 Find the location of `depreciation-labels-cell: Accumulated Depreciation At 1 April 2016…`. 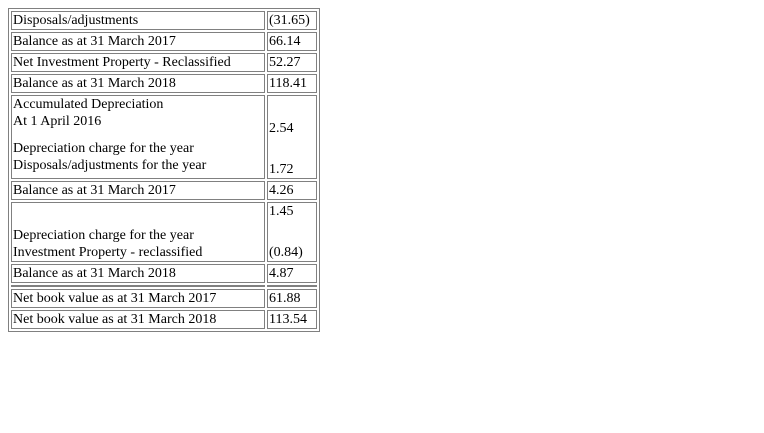

depreciation-labels-cell: Accumulated Depreciation At 1 April 2016… is located at coordinates (138, 137).